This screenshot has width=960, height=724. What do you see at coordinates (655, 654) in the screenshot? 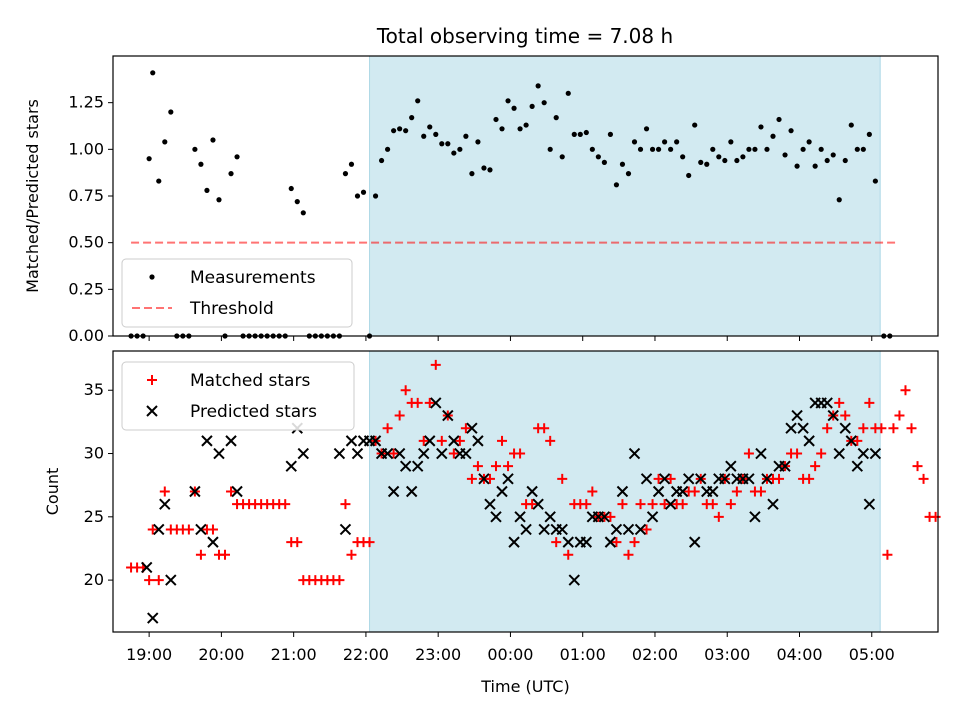
I see `x-tick-label: 02:00` at bounding box center [655, 654].